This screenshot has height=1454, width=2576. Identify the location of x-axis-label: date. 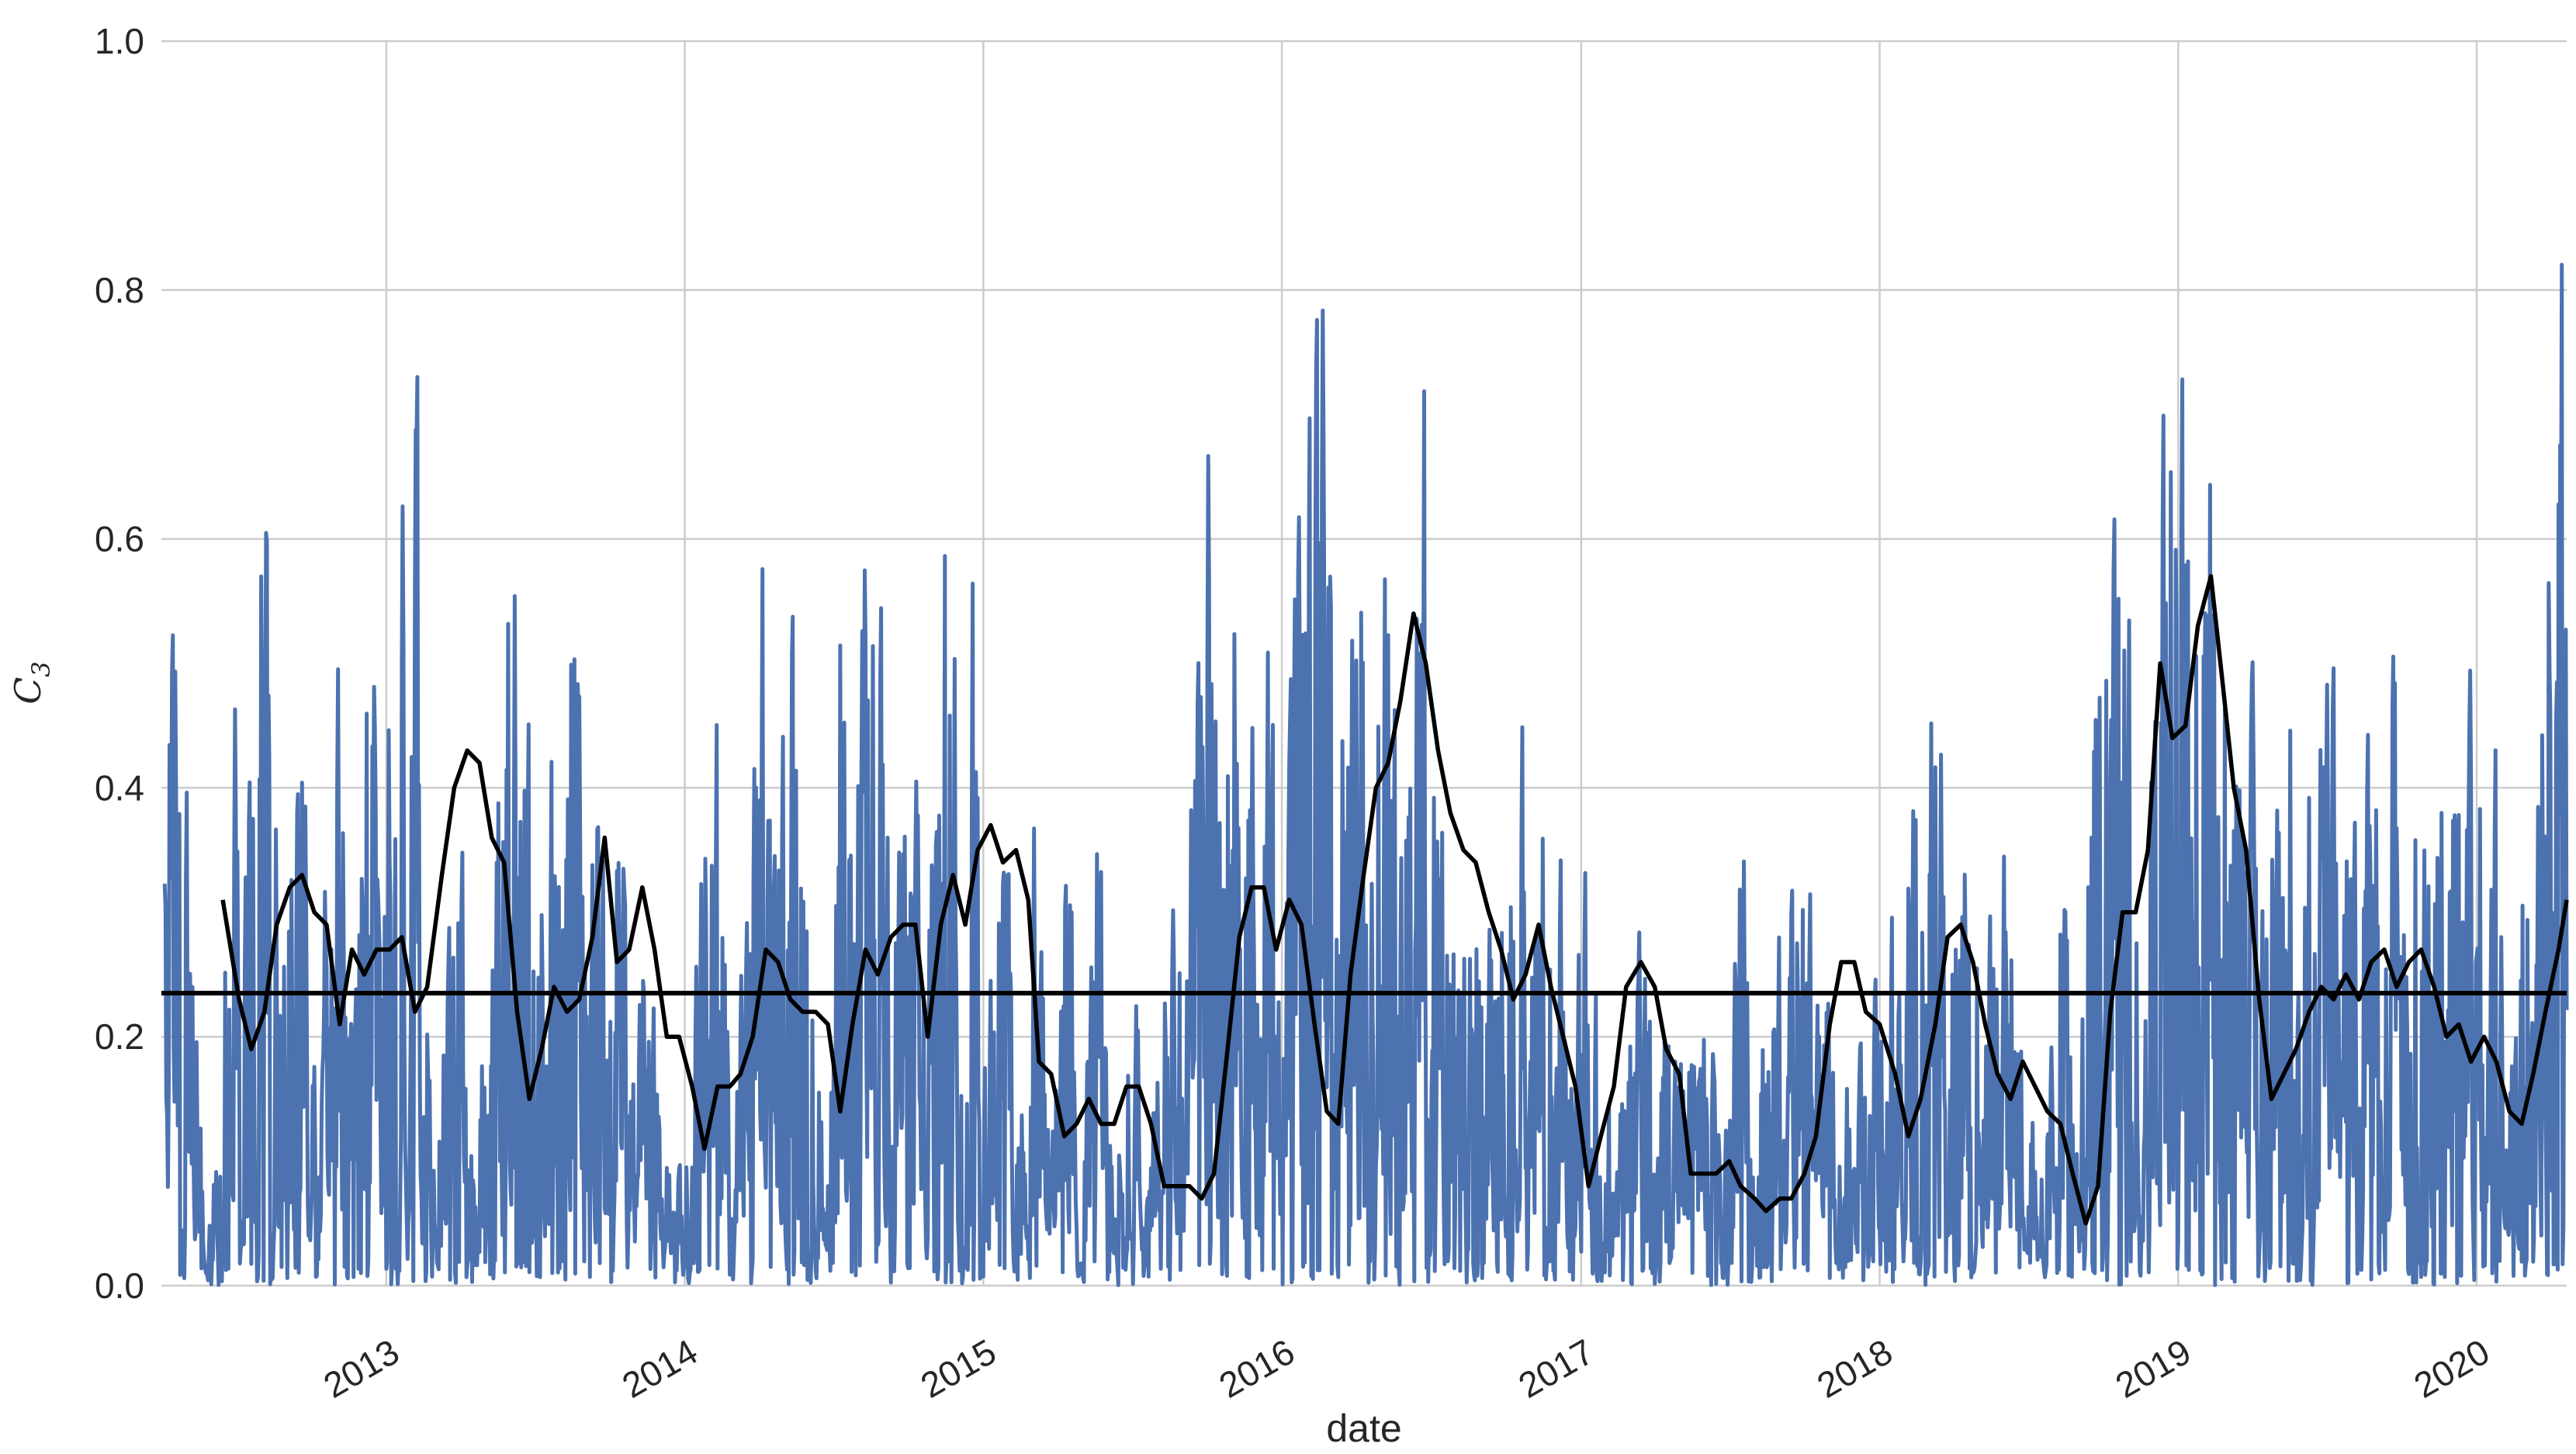
(1363, 1428).